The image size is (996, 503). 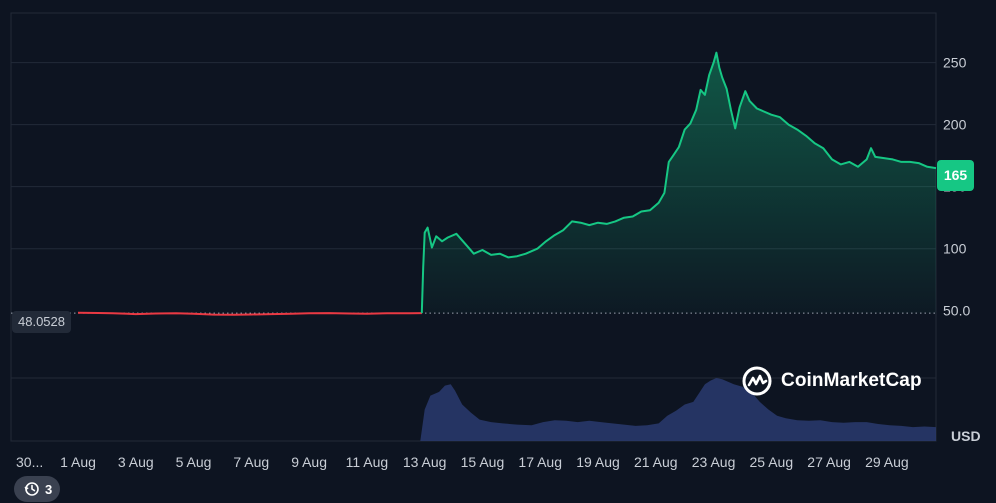 I want to click on x-tick-label: 9 Aug, so click(x=309, y=462).